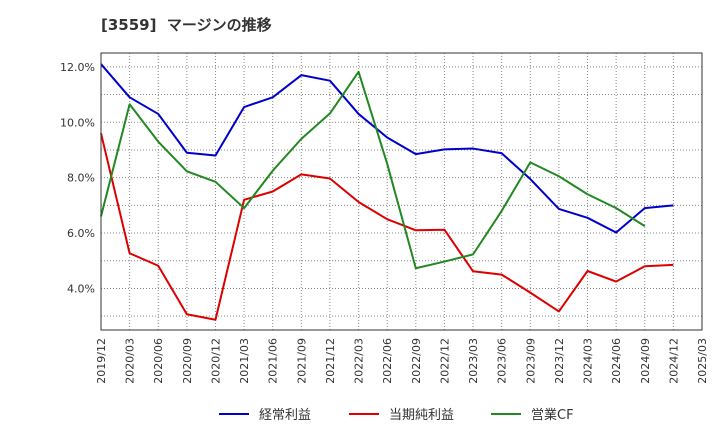  I want to click on y-tick-label: 8.0%, so click(81, 178).